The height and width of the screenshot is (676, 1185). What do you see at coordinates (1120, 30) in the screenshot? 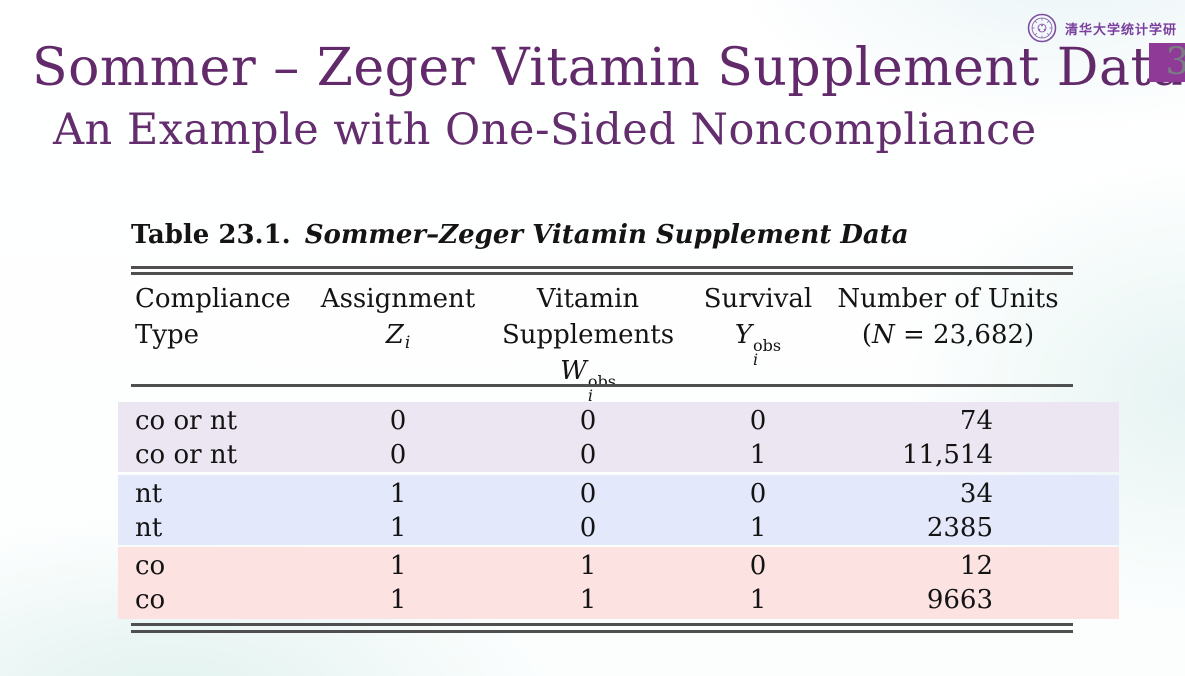
I see `institution-name: 清华大学统计学研` at bounding box center [1120, 30].